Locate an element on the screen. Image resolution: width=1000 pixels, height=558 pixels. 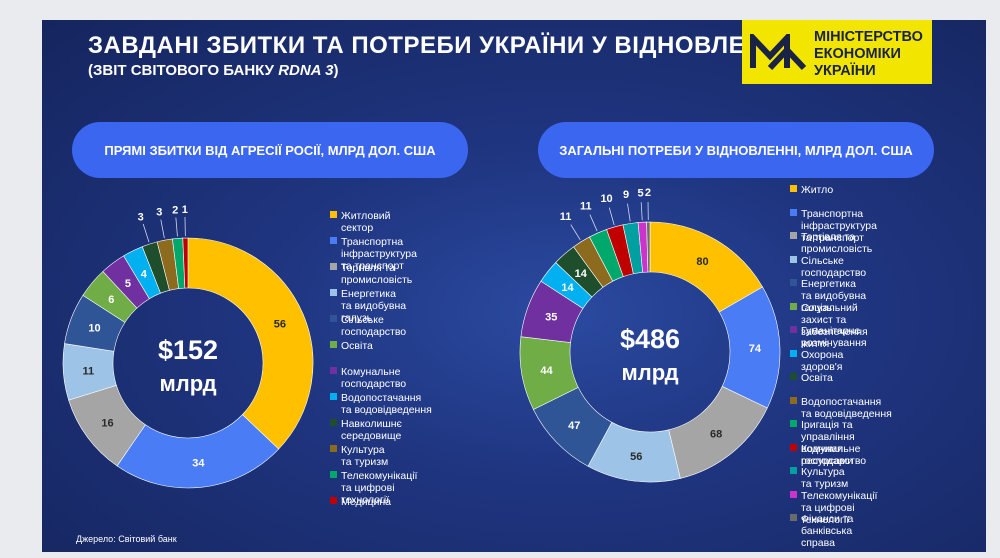
logo-text: МІНІСТЕРСТВО ЕКОНОМІКИ УКРАЇНИ is located at coordinates (868, 54).